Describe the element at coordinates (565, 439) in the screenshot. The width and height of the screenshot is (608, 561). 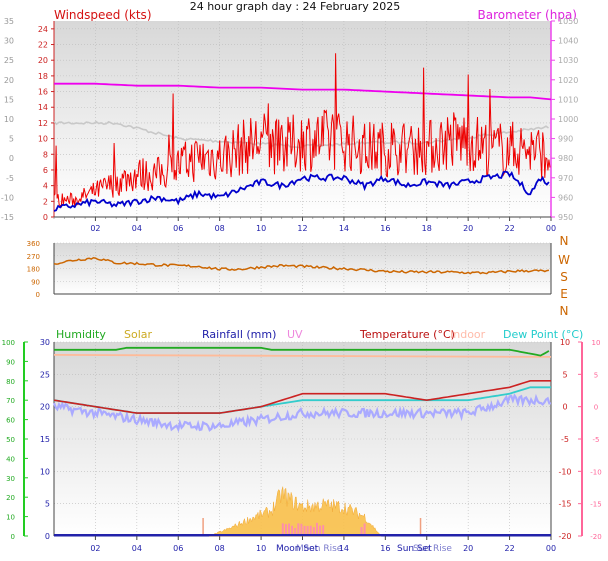
I see `temp-tick-label: -5` at that location.